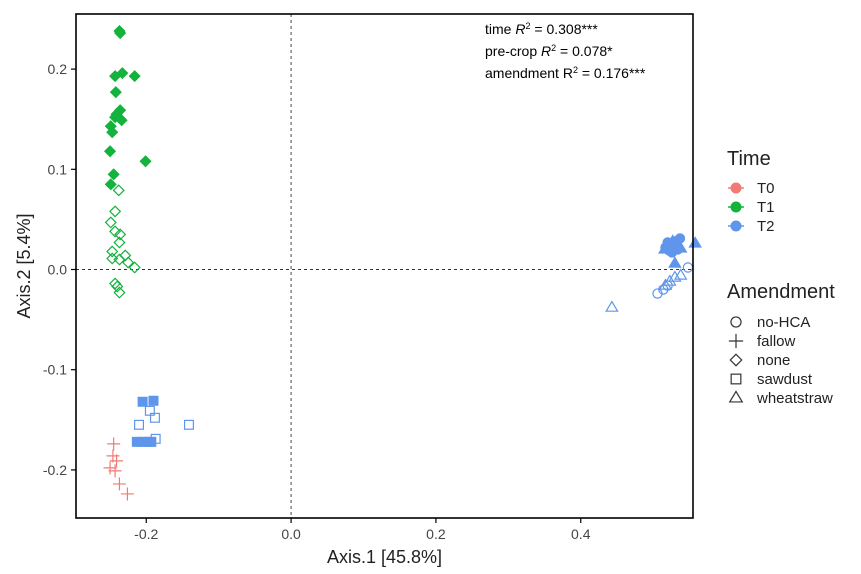 Image resolution: width=861 pixels, height=574 pixels. Describe the element at coordinates (736, 322) in the screenshot. I see `legend-circle-icon` at that location.